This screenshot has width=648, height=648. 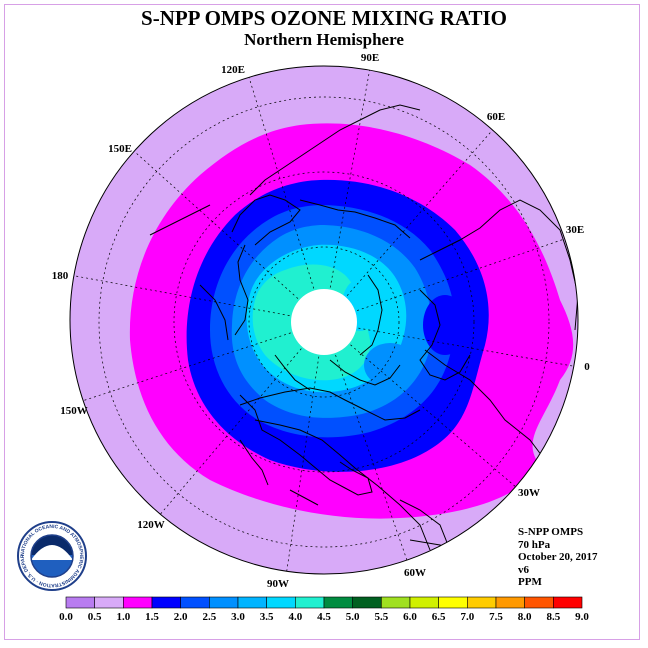 What do you see at coordinates (551, 532) in the screenshot?
I see `info-instrument: S-NPP OMPS` at bounding box center [551, 532].